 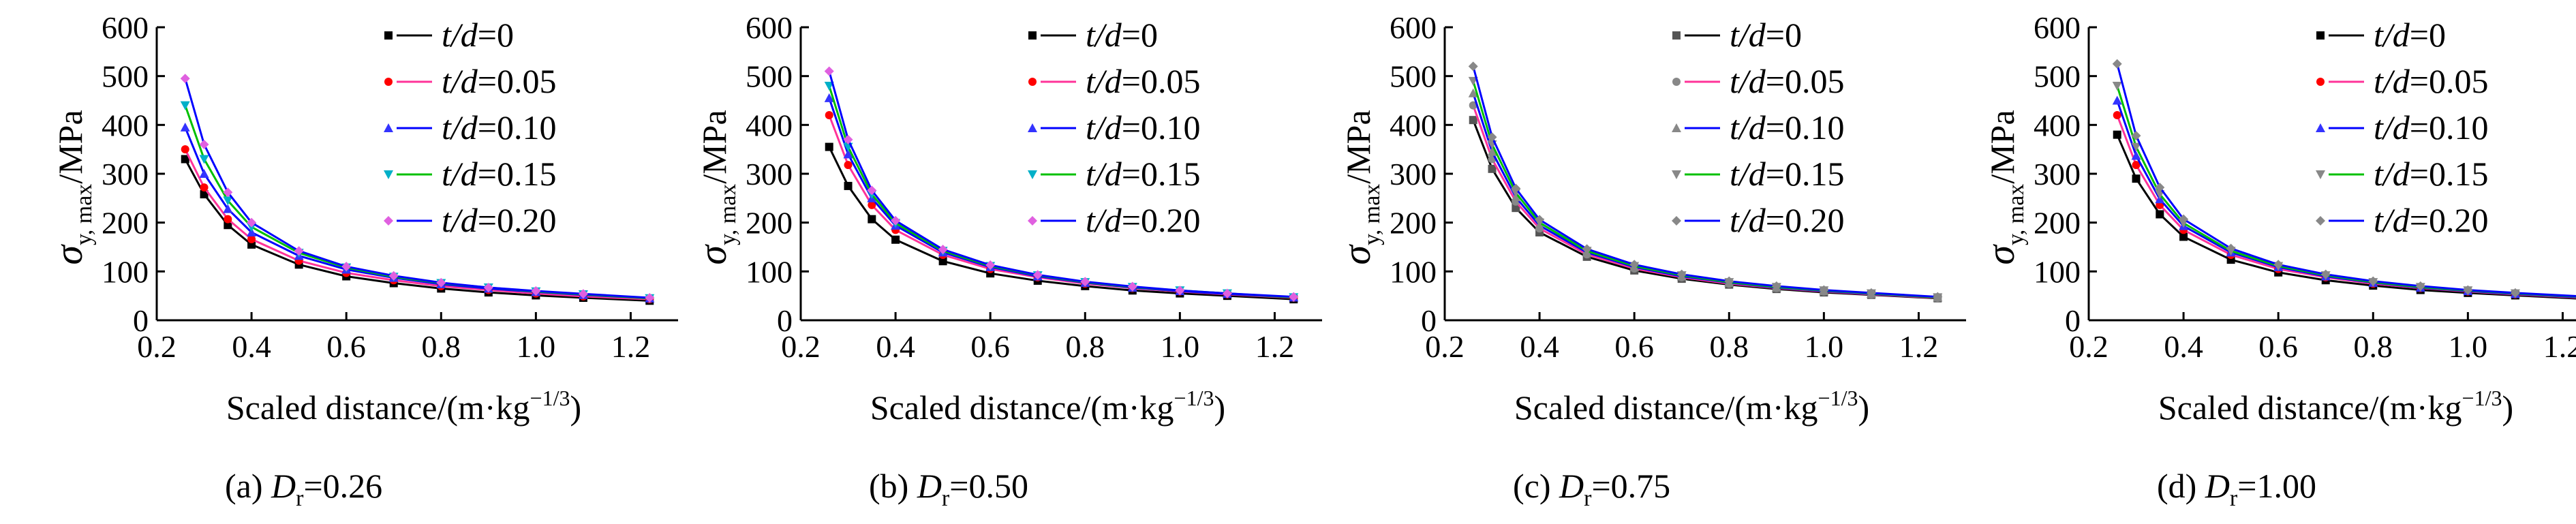 What do you see at coordinates (1825, 346) in the screenshot?
I see `x-tick-label: 1.0` at bounding box center [1825, 346].